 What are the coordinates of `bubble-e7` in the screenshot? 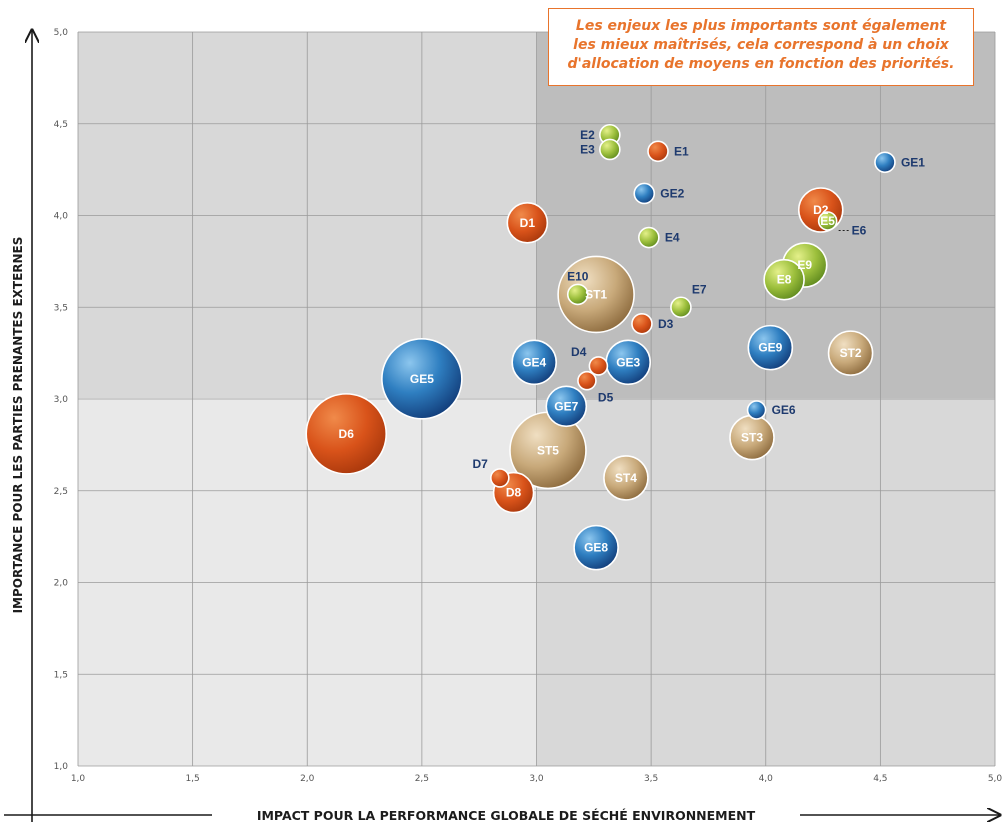 It's located at (681, 307).